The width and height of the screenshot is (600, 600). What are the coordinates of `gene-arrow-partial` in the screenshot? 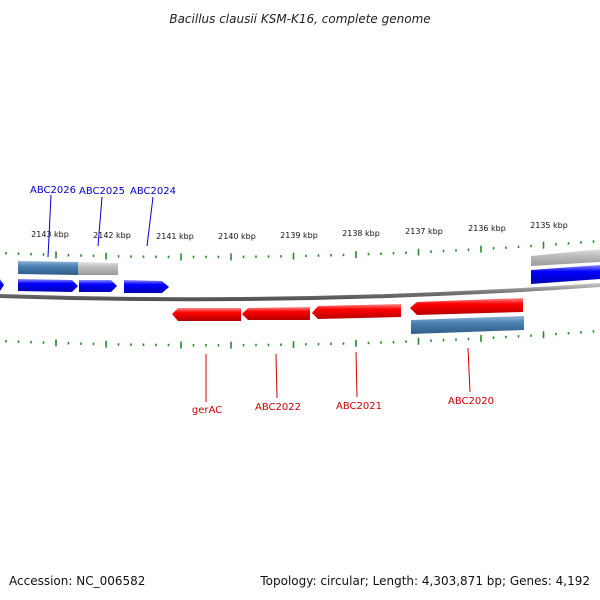 It's located at (2, 285).